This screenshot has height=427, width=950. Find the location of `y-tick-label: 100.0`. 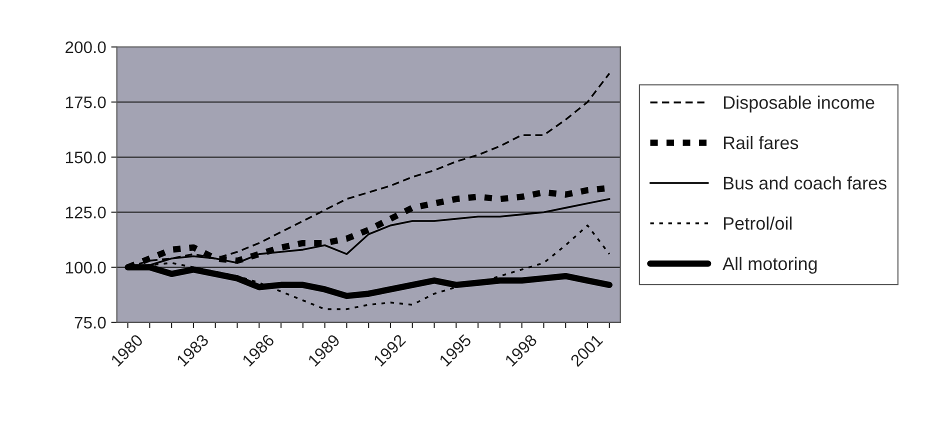

y-tick-label: 100.0 is located at coordinates (86, 268).